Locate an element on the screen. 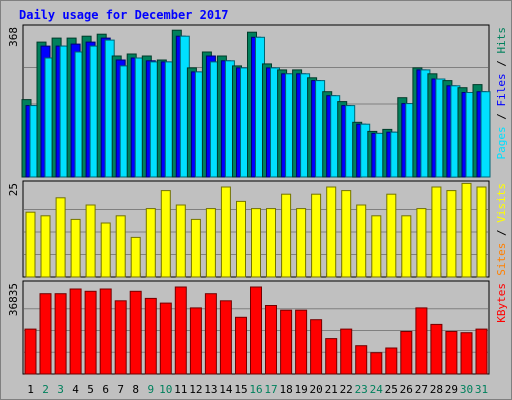  legend-item-visits: Visits is located at coordinates (501, 203).